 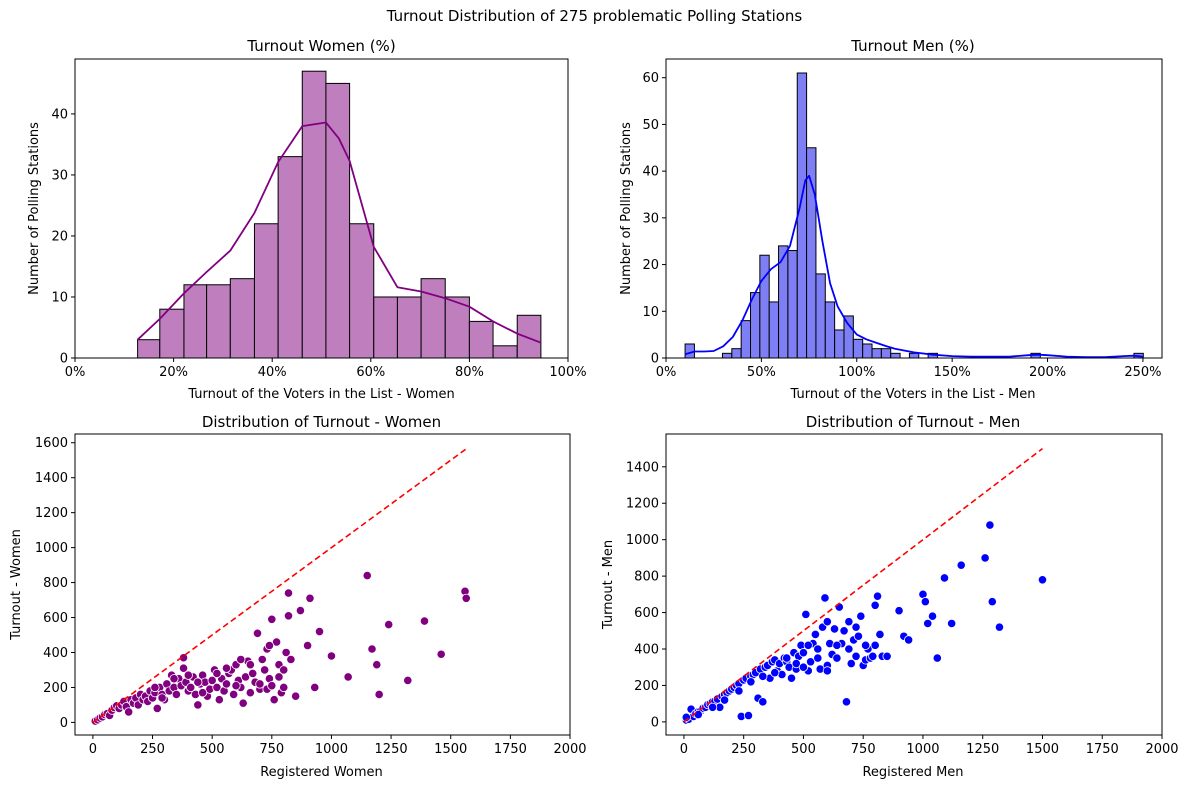 What do you see at coordinates (1161, 749) in the screenshot?
I see `x-tick-label: 2000` at bounding box center [1161, 749].